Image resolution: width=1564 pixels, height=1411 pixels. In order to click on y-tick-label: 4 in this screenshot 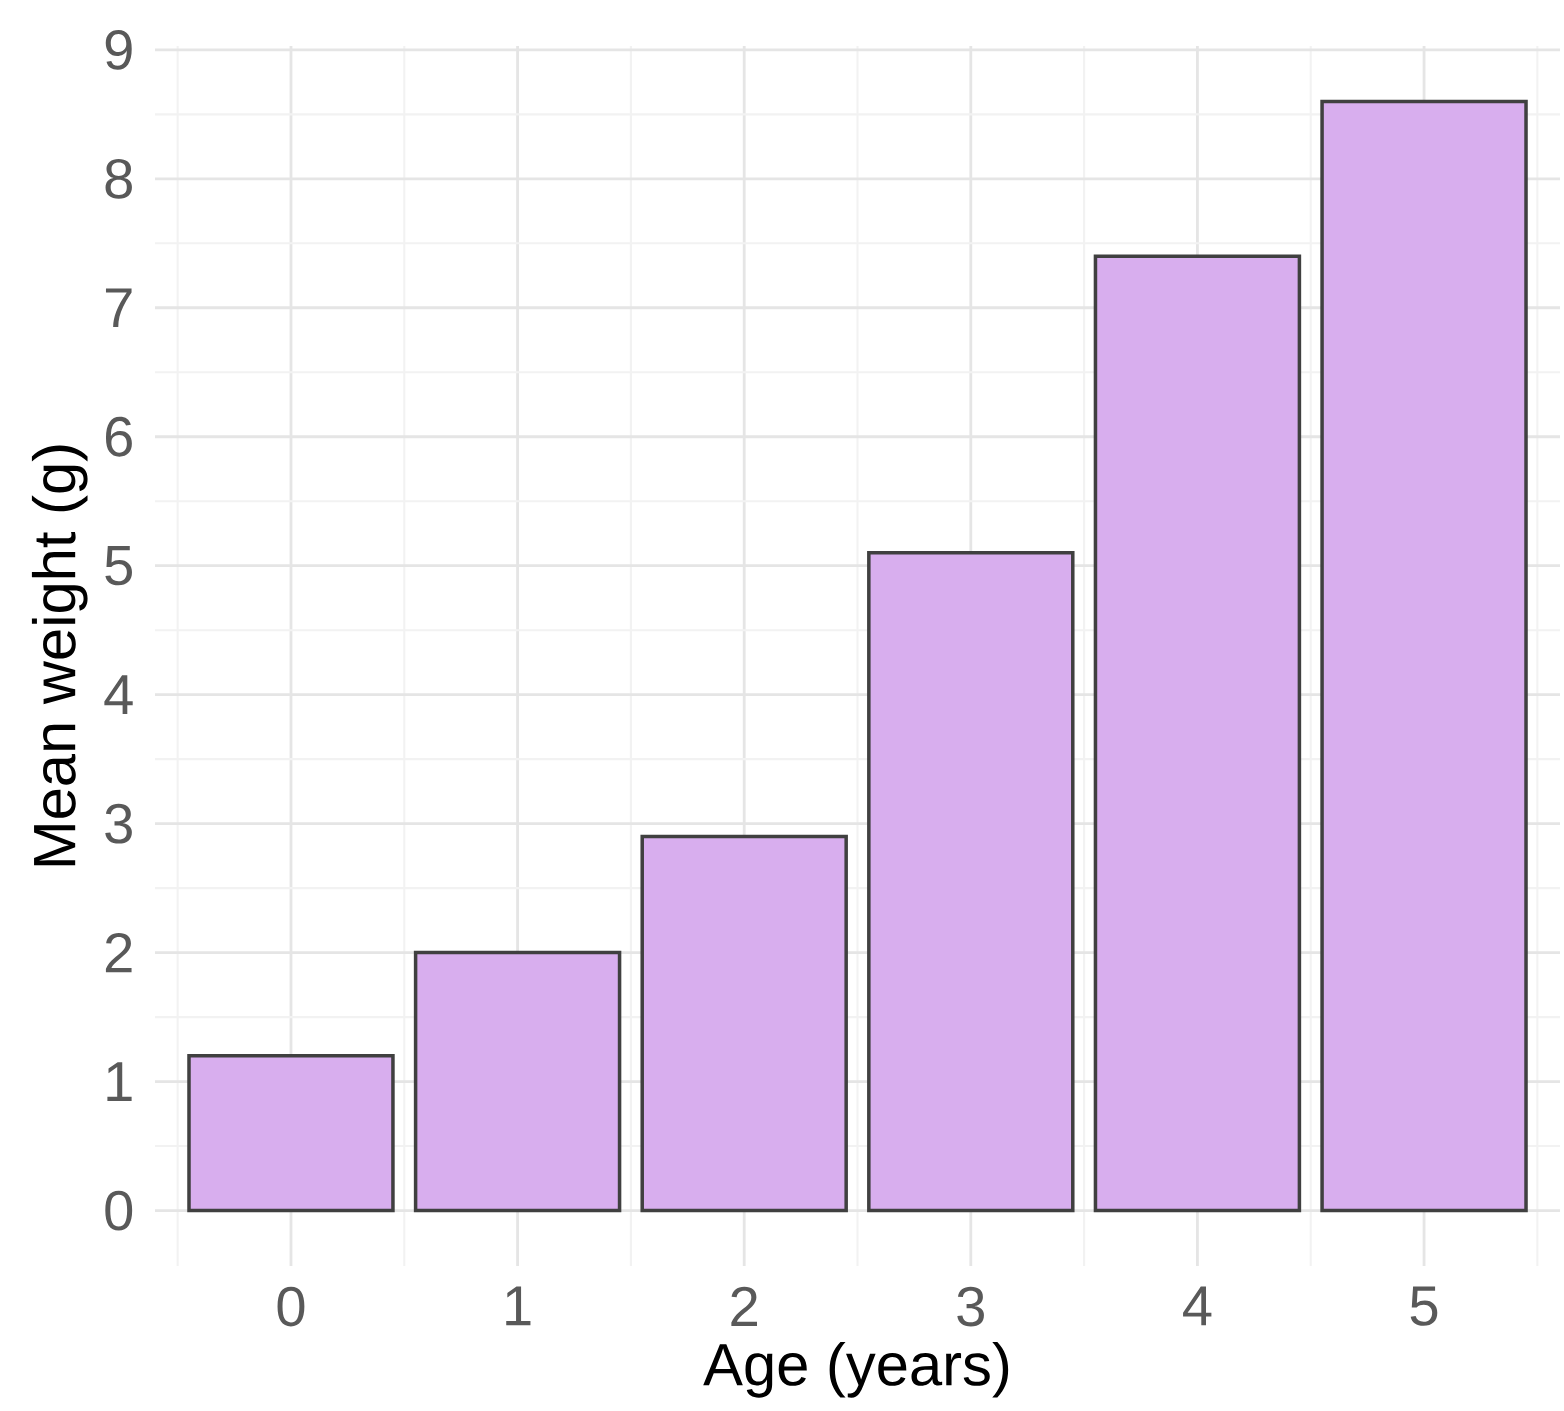, I will do `click(118, 695)`.